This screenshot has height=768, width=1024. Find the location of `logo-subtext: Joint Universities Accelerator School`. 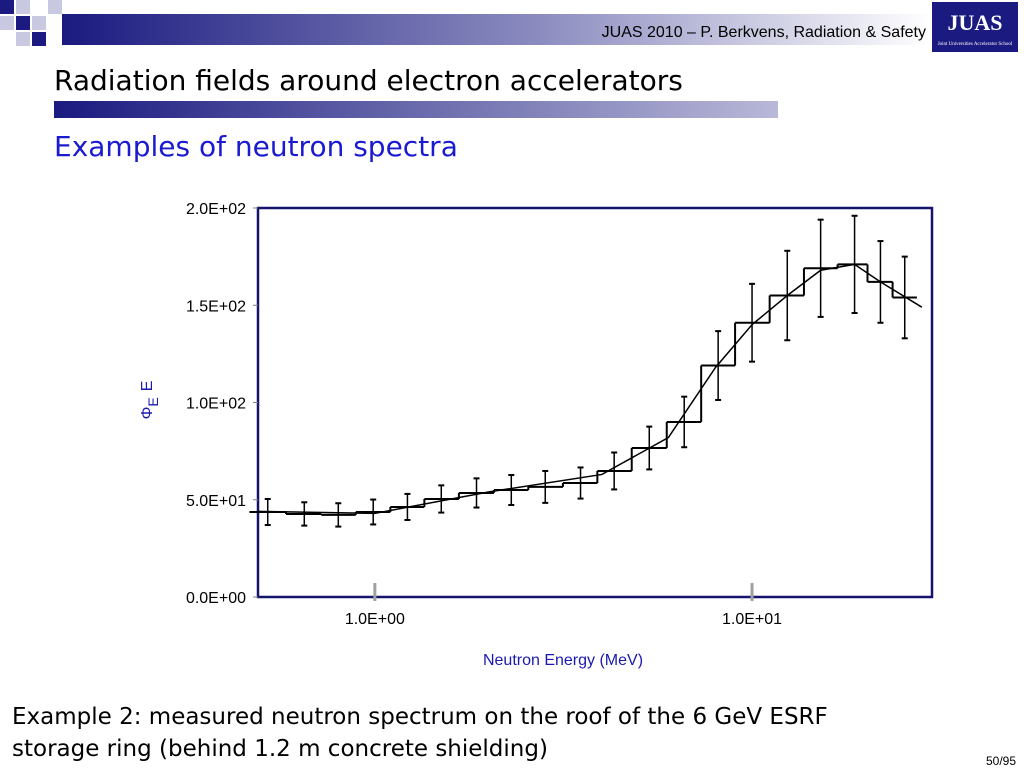

logo-subtext: Joint Universities Accelerator School is located at coordinates (975, 44).